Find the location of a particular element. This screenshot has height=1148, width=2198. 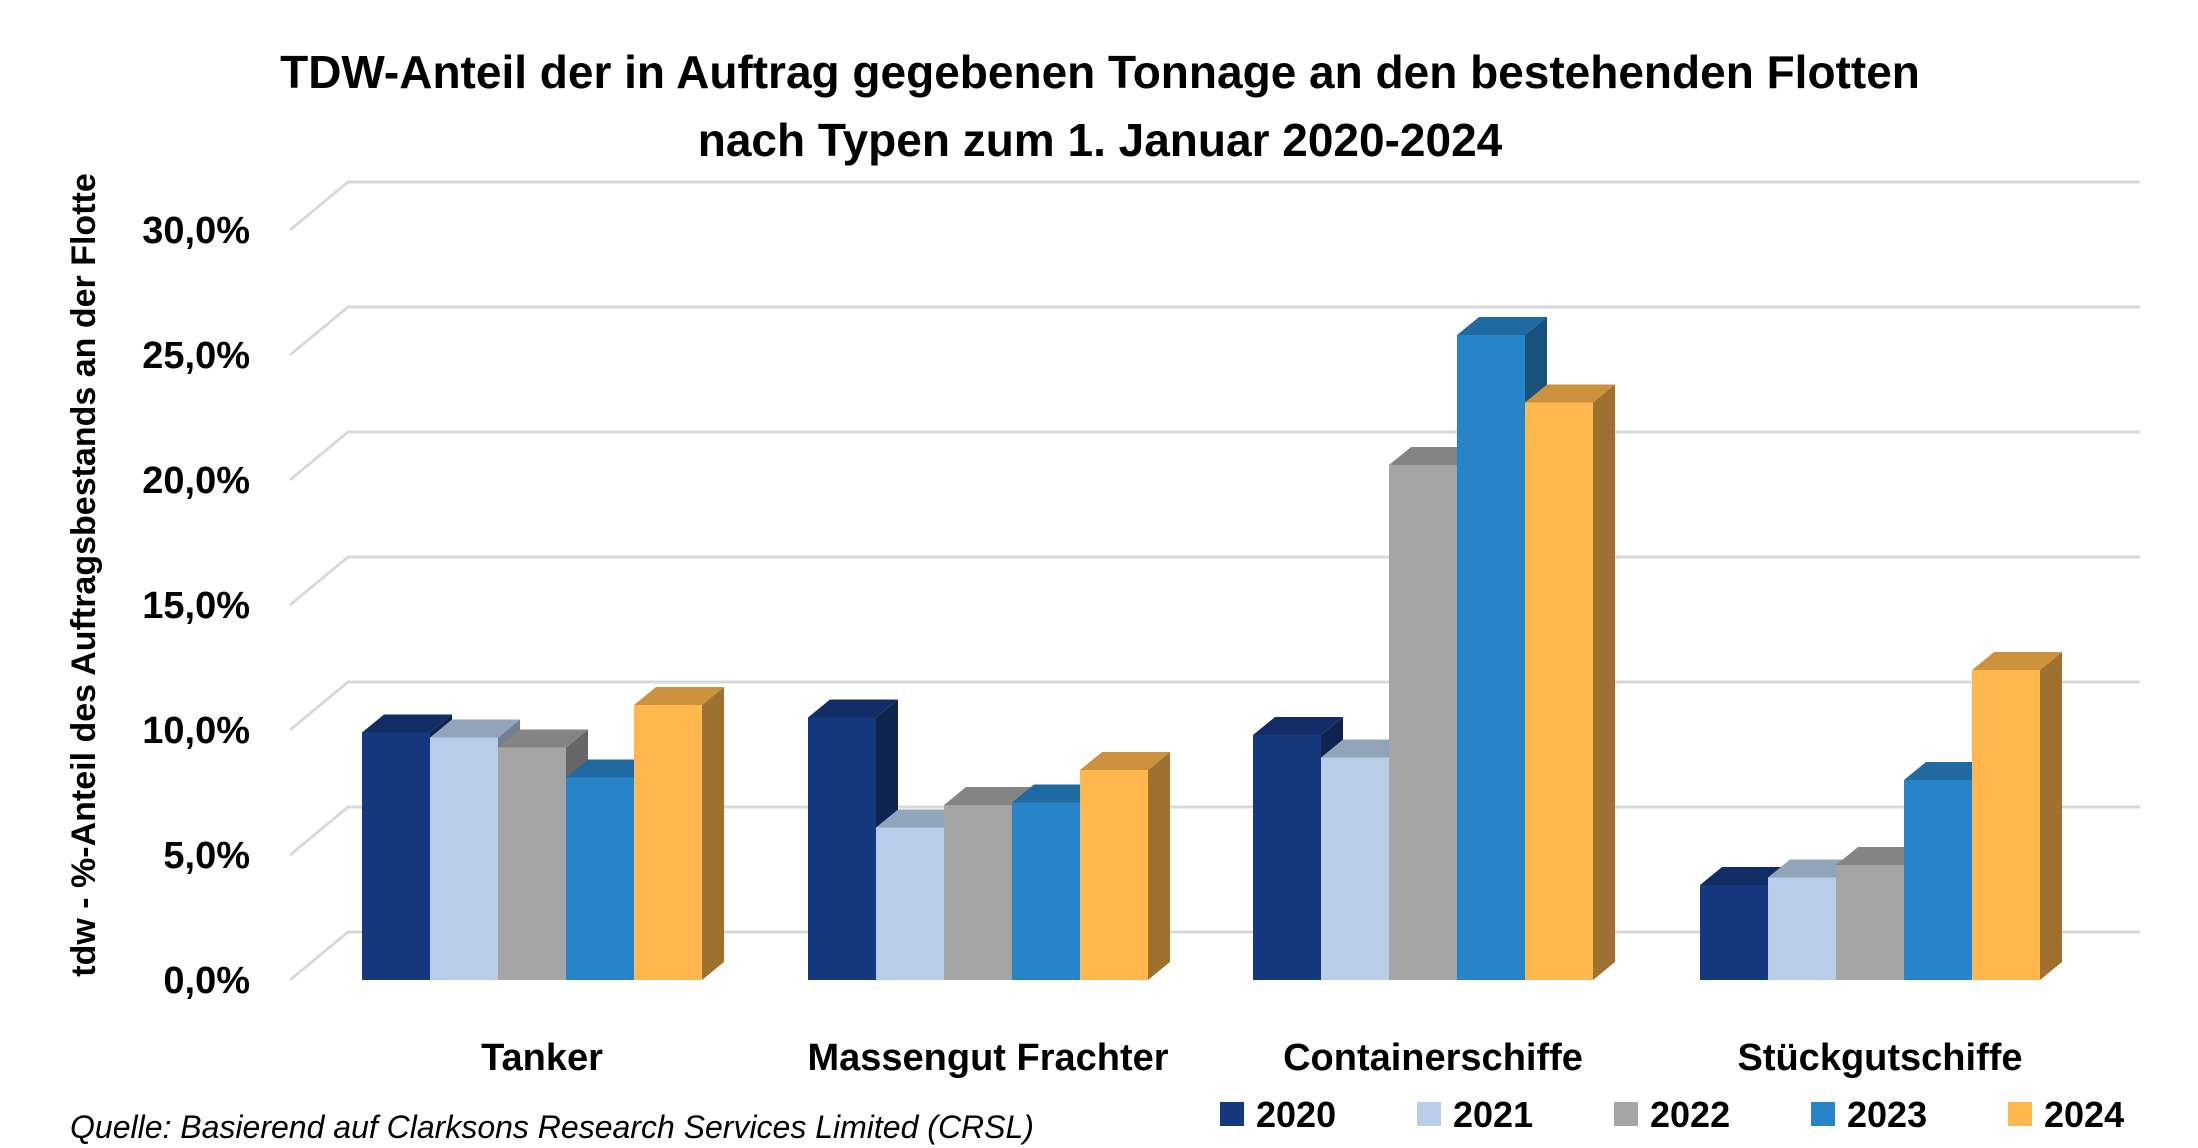

legend-item: 2022 is located at coordinates (1672, 1114).